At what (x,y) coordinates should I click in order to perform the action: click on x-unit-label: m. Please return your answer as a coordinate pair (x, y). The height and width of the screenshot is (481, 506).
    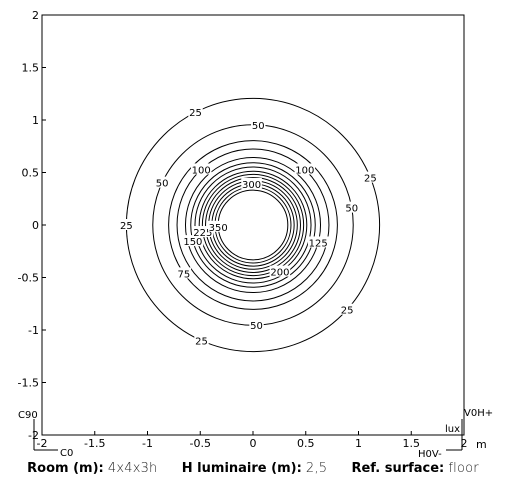
    Looking at the image, I should click on (481, 444).